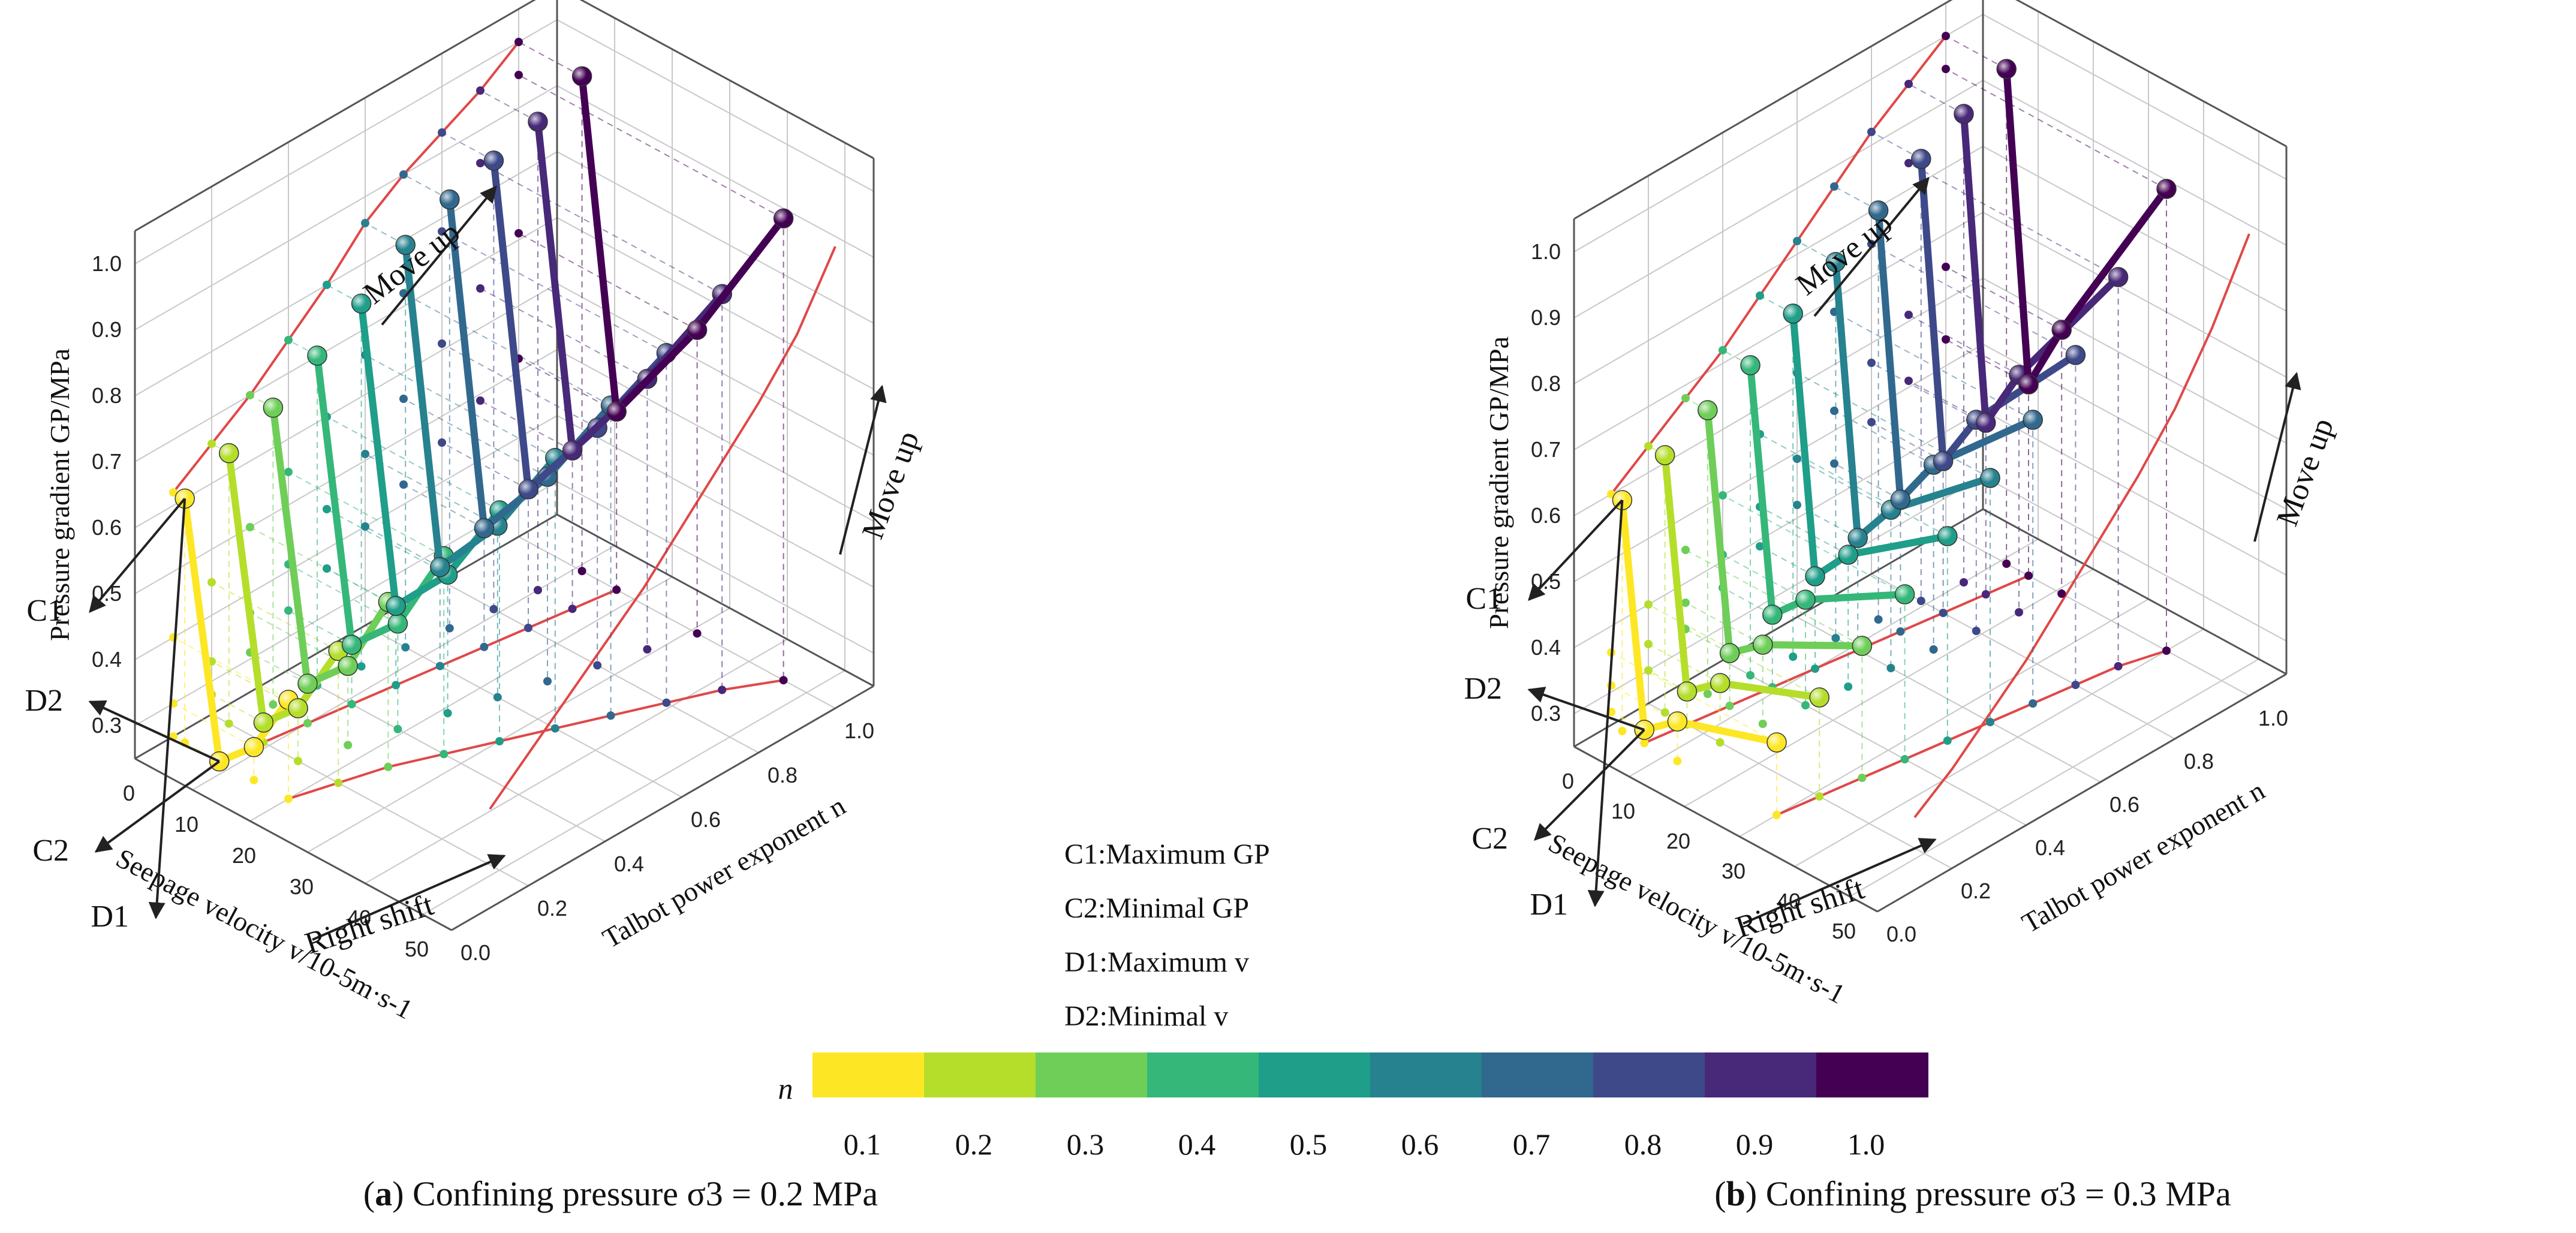 This screenshot has width=2576, height=1233. What do you see at coordinates (1420, 1144) in the screenshot?
I see `colorbar-tick-label: 0.6` at bounding box center [1420, 1144].